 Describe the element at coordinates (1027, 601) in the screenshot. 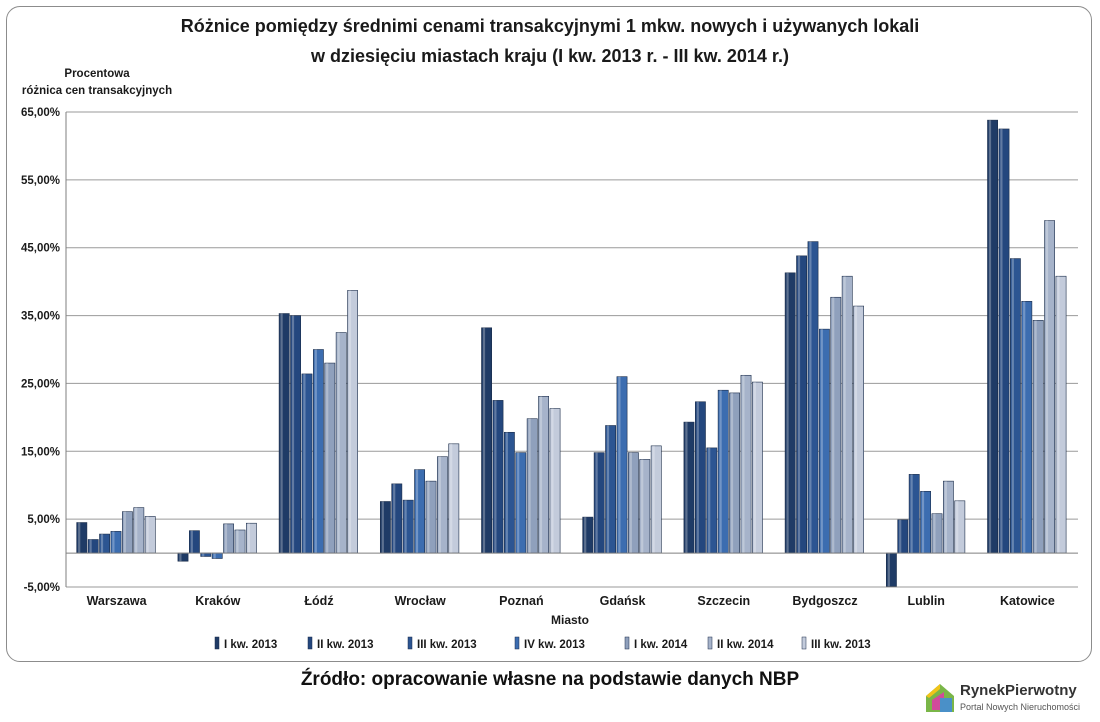

I see `x-category-label: Katowice` at that location.